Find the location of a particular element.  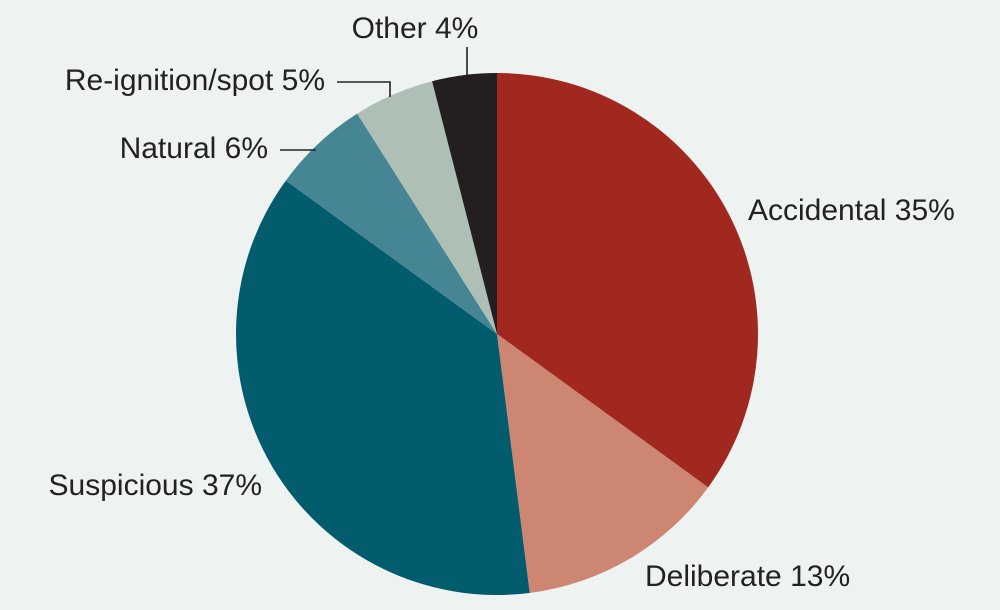

slice-label: Other 4% is located at coordinates (415, 28).